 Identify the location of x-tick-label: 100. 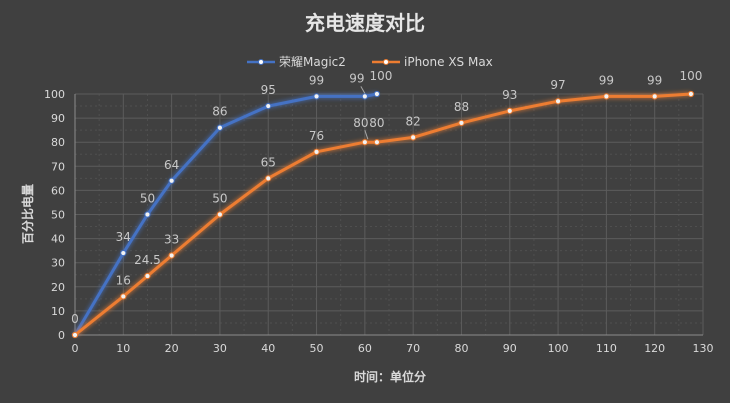
(558, 348).